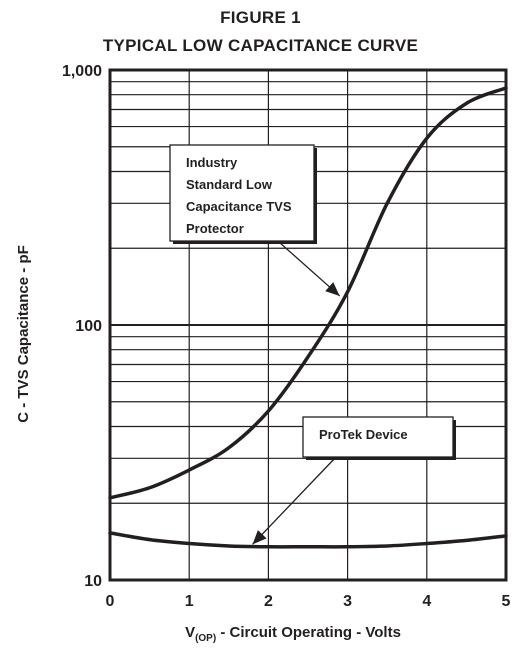 This screenshot has height=648, width=521. Describe the element at coordinates (347, 601) in the screenshot. I see `x-tick-label: 3` at that location.